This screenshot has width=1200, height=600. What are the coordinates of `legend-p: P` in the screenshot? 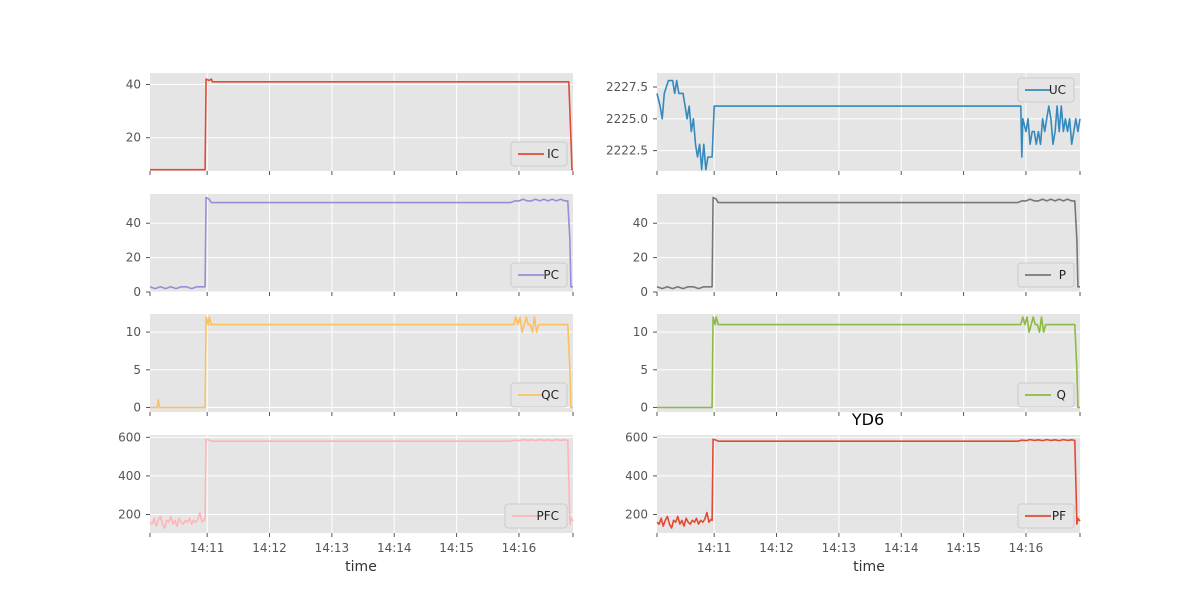 It's located at (1046, 275).